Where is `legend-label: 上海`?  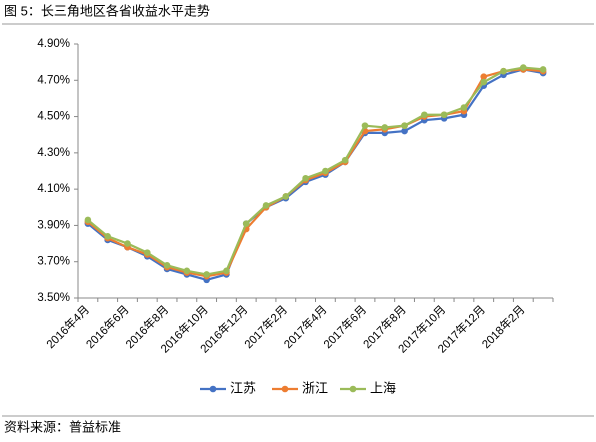 legend-label: 上海 is located at coordinates (383, 387).